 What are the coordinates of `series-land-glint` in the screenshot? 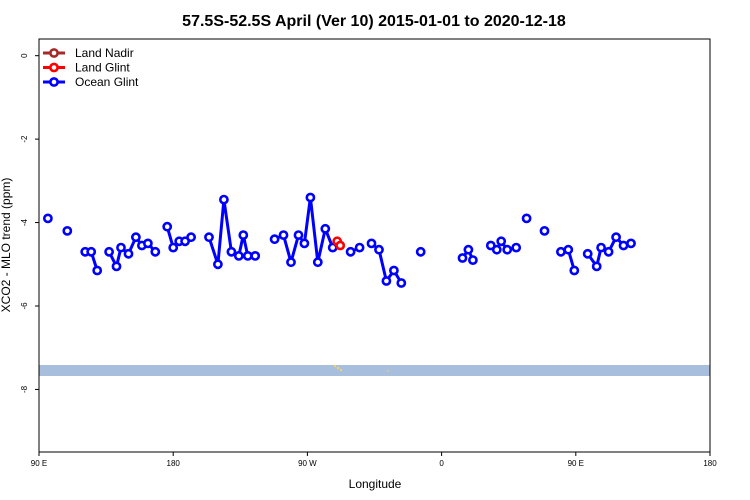 It's located at (339, 243).